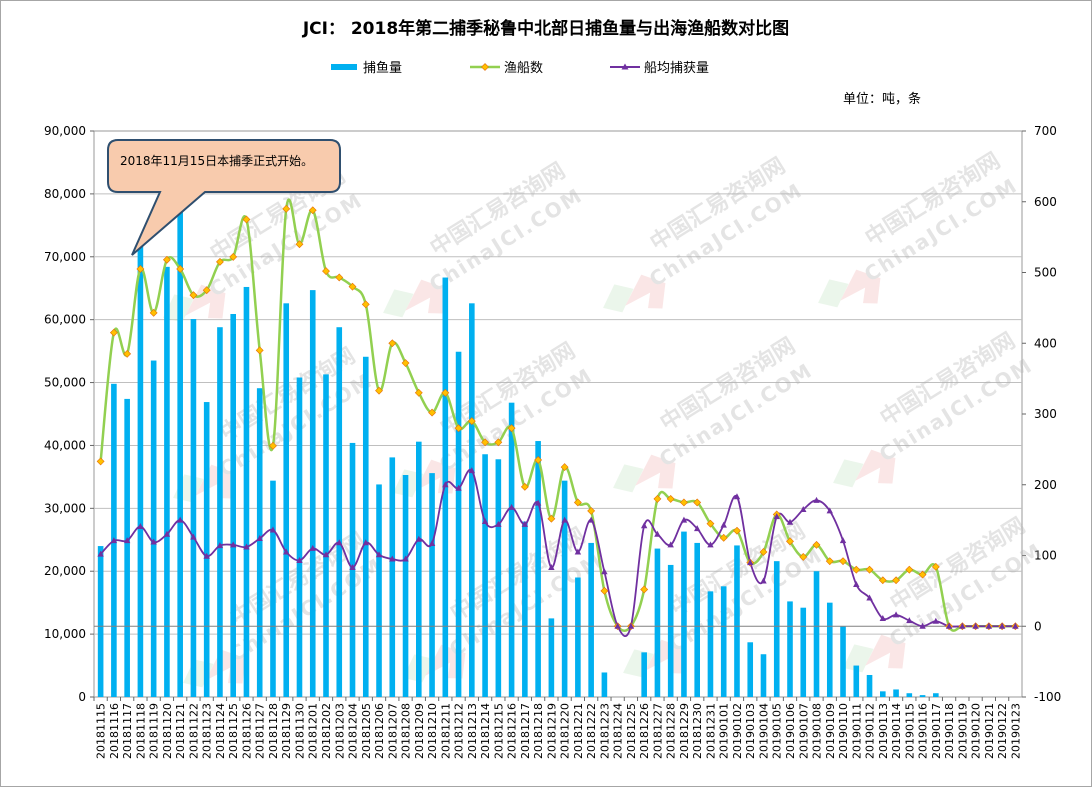 This screenshot has height=787, width=1092. I want to click on x-tick-label: 20181219, so click(551, 731).